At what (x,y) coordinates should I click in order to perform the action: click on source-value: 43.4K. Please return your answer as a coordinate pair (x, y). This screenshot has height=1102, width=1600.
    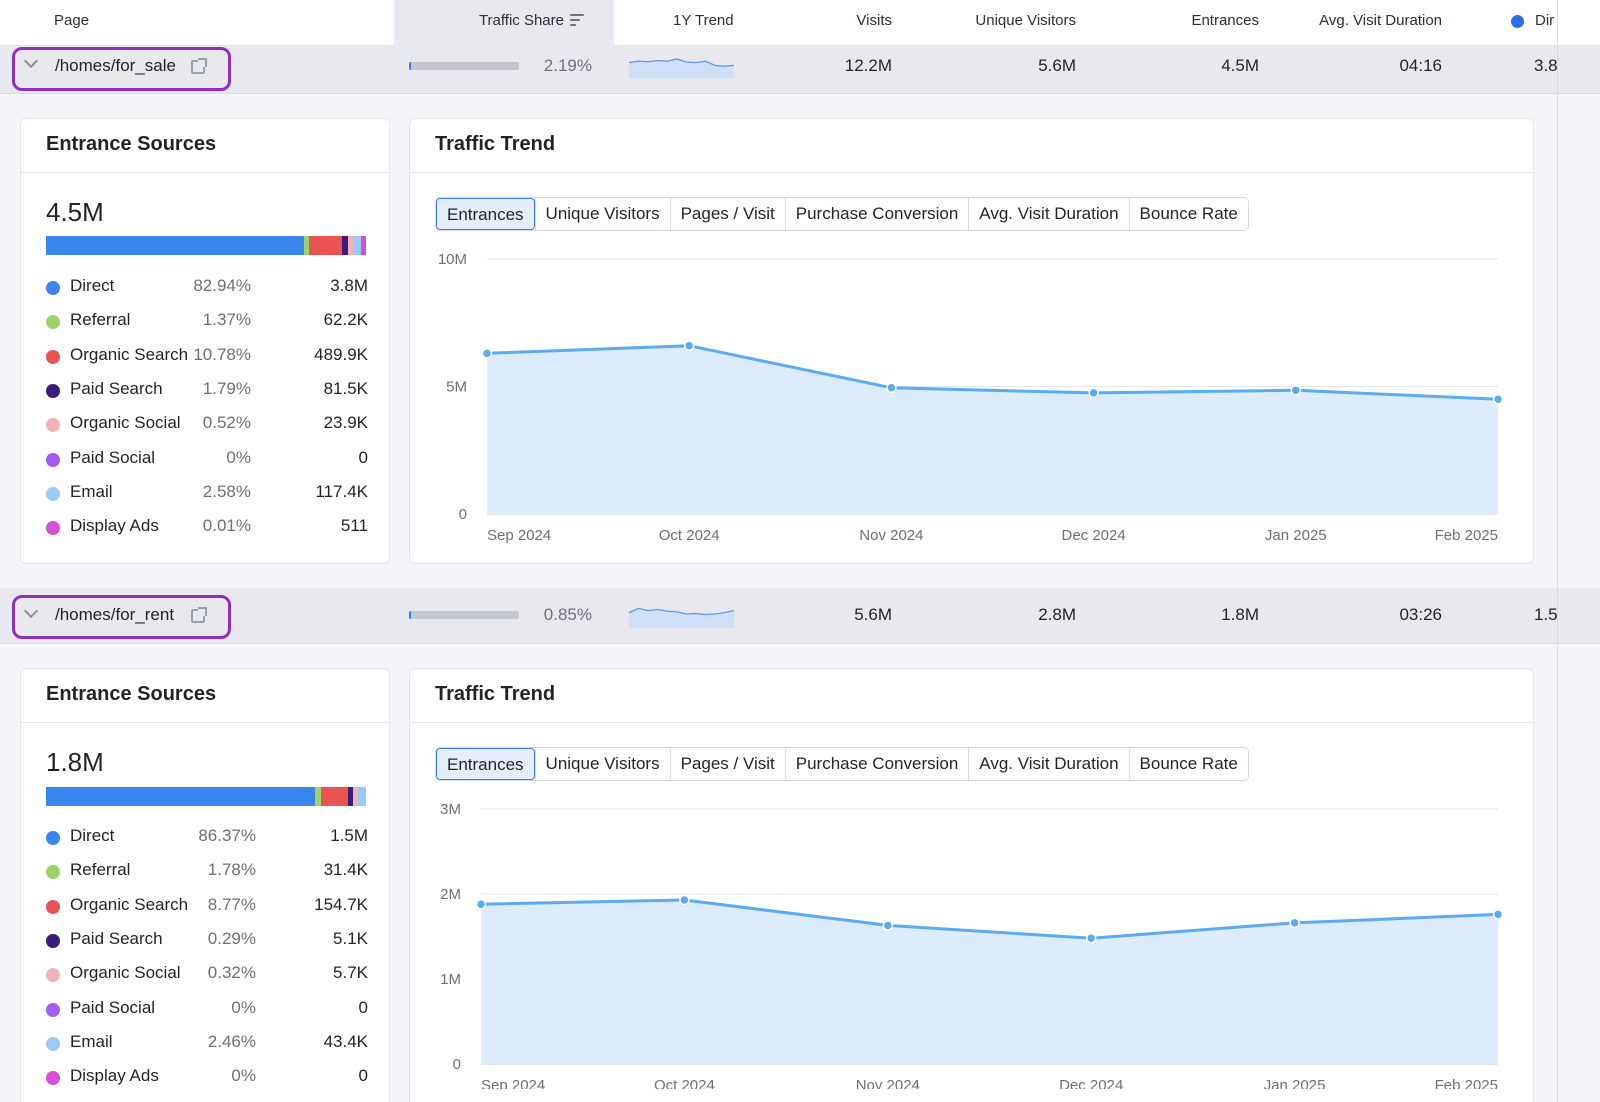
    Looking at the image, I should click on (345, 1041).